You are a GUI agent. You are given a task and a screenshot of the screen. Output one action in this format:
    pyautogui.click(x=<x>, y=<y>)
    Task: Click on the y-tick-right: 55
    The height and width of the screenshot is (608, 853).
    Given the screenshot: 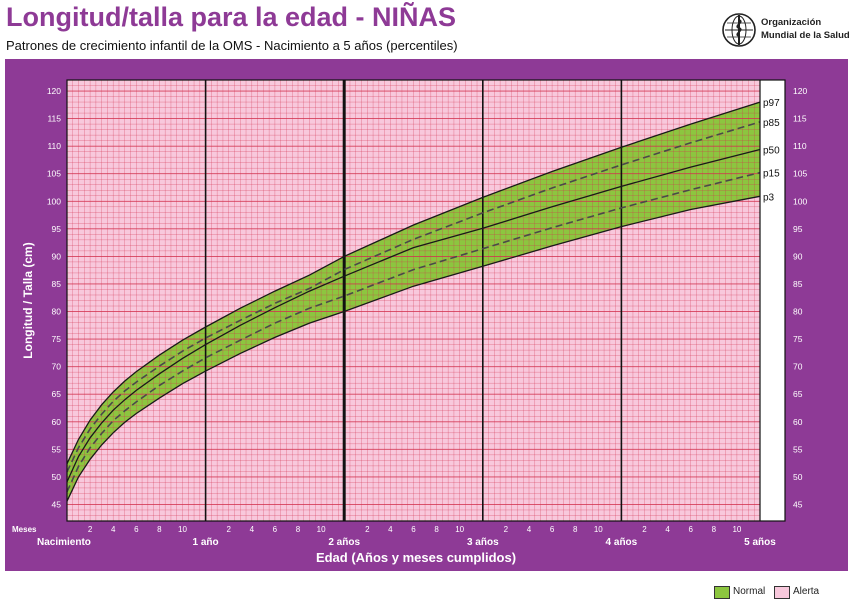 What is the action you would take?
    pyautogui.click(x=798, y=449)
    